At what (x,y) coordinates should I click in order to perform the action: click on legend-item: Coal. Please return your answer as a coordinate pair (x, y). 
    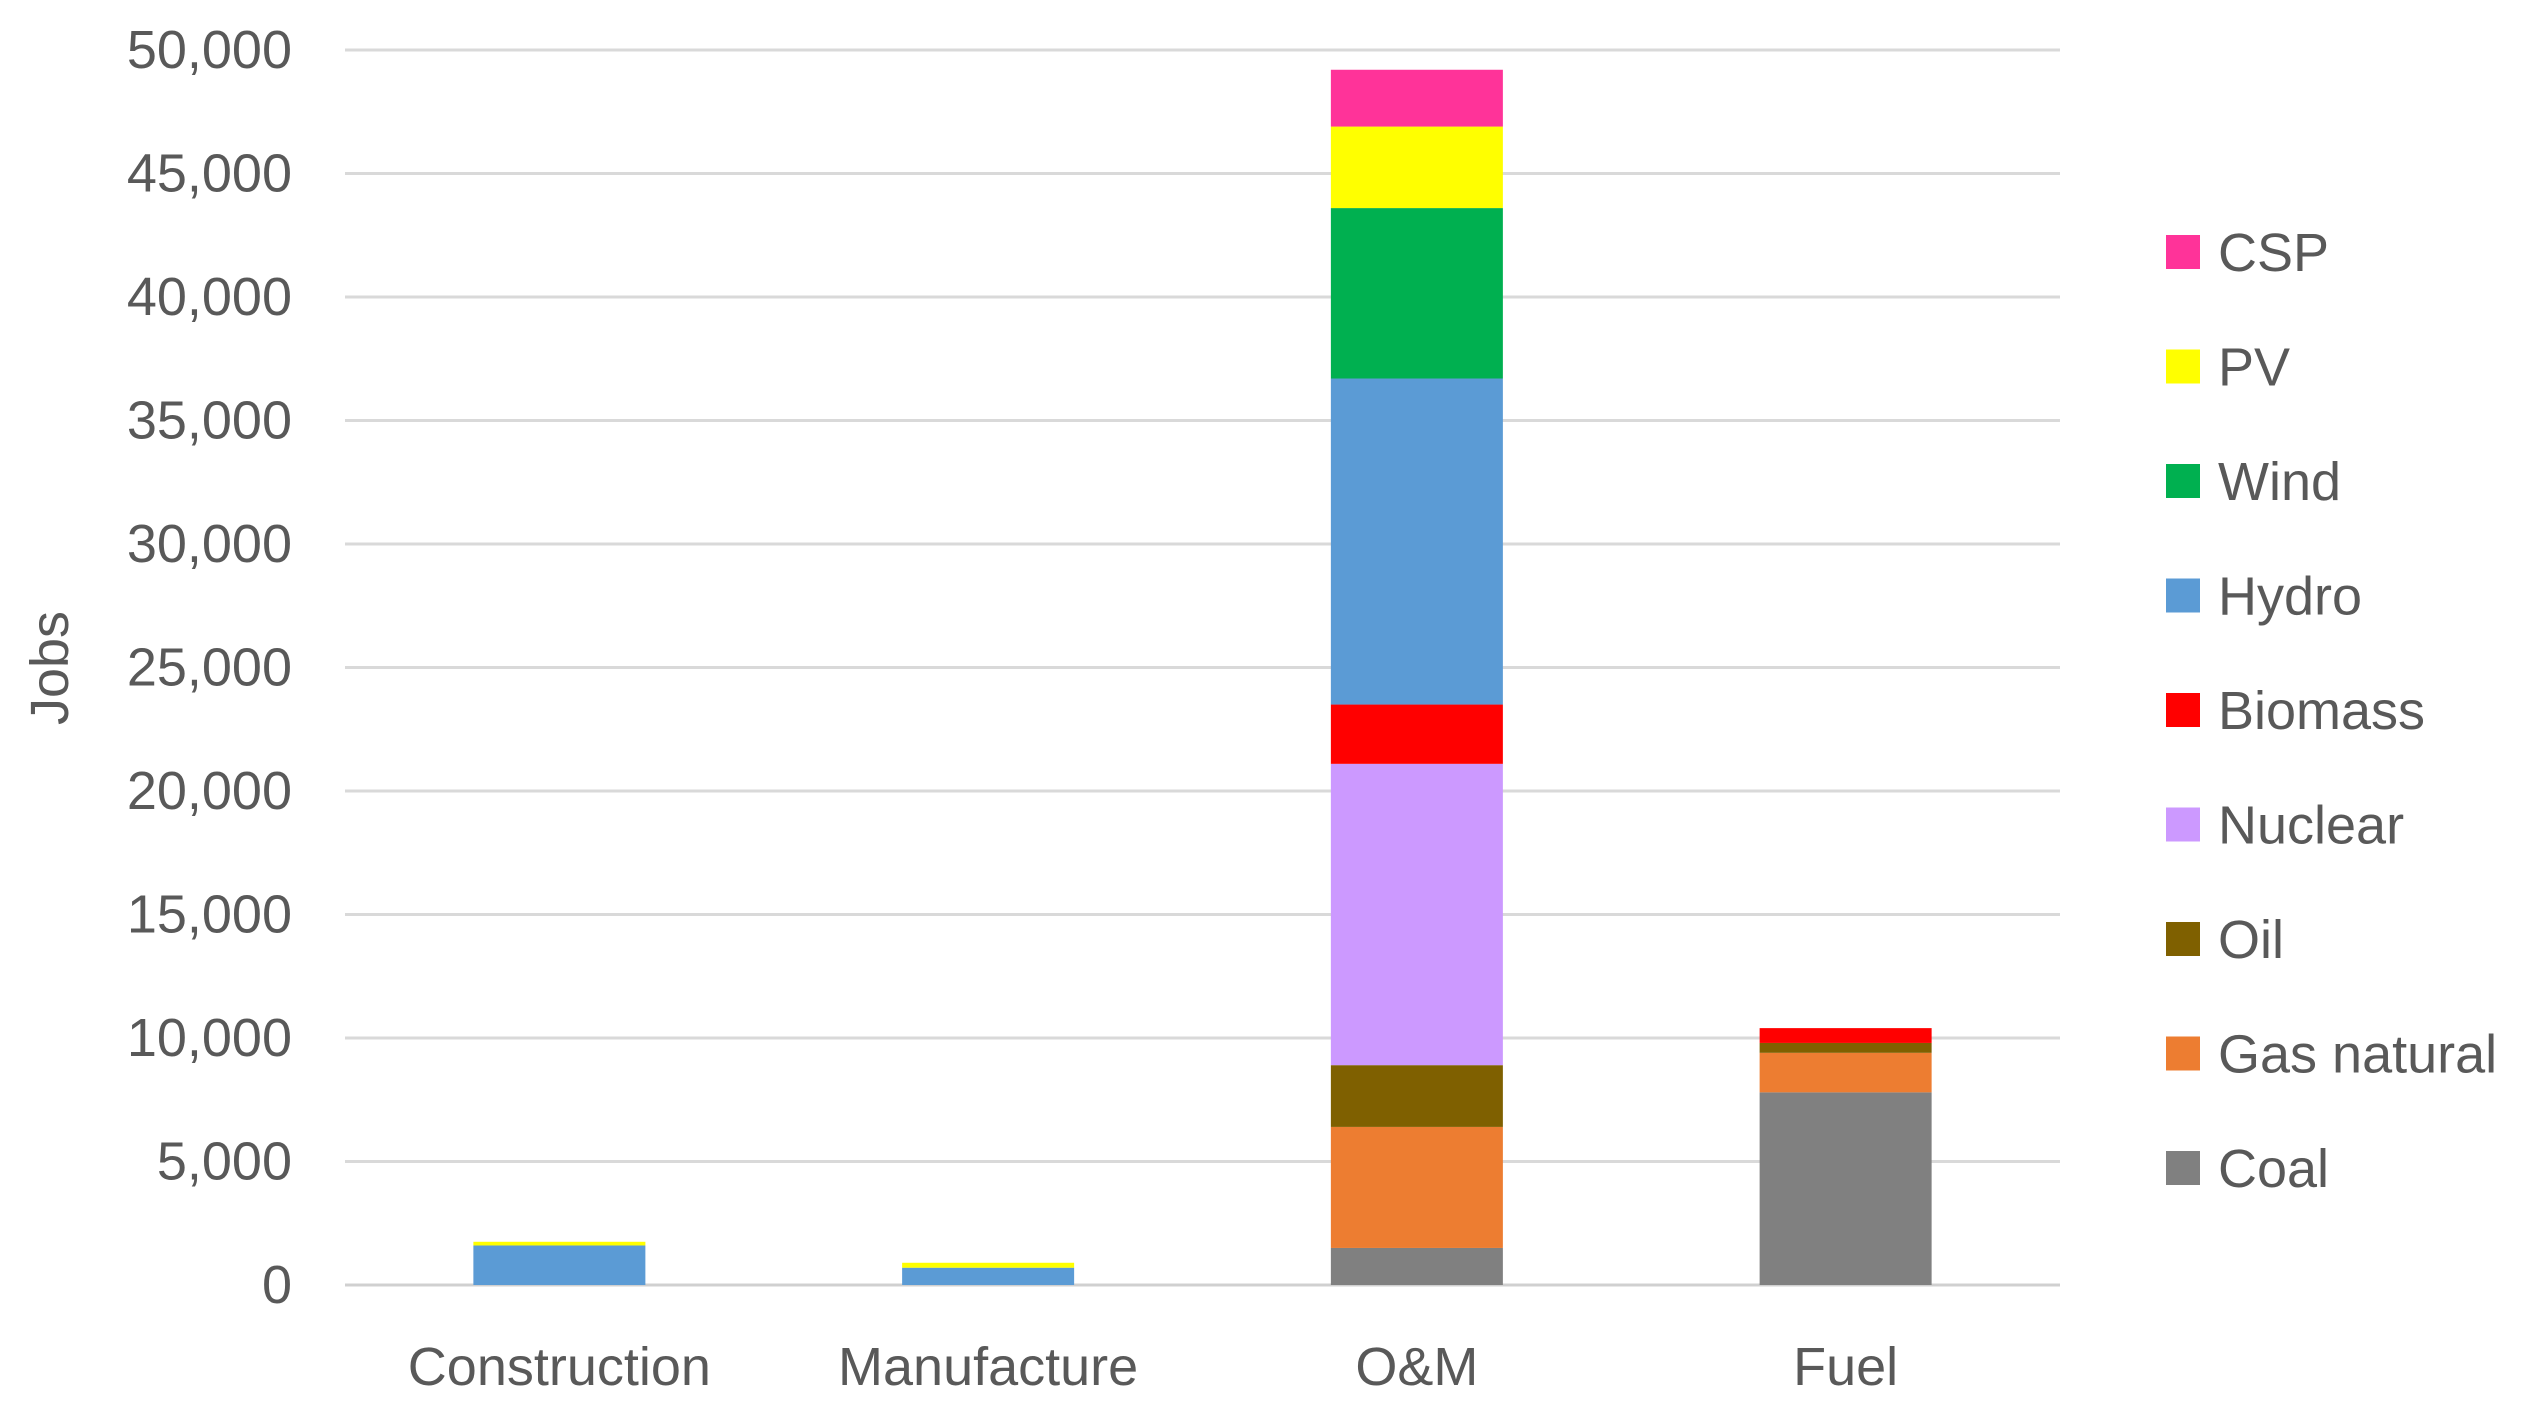
    Looking at the image, I should click on (2247, 1169).